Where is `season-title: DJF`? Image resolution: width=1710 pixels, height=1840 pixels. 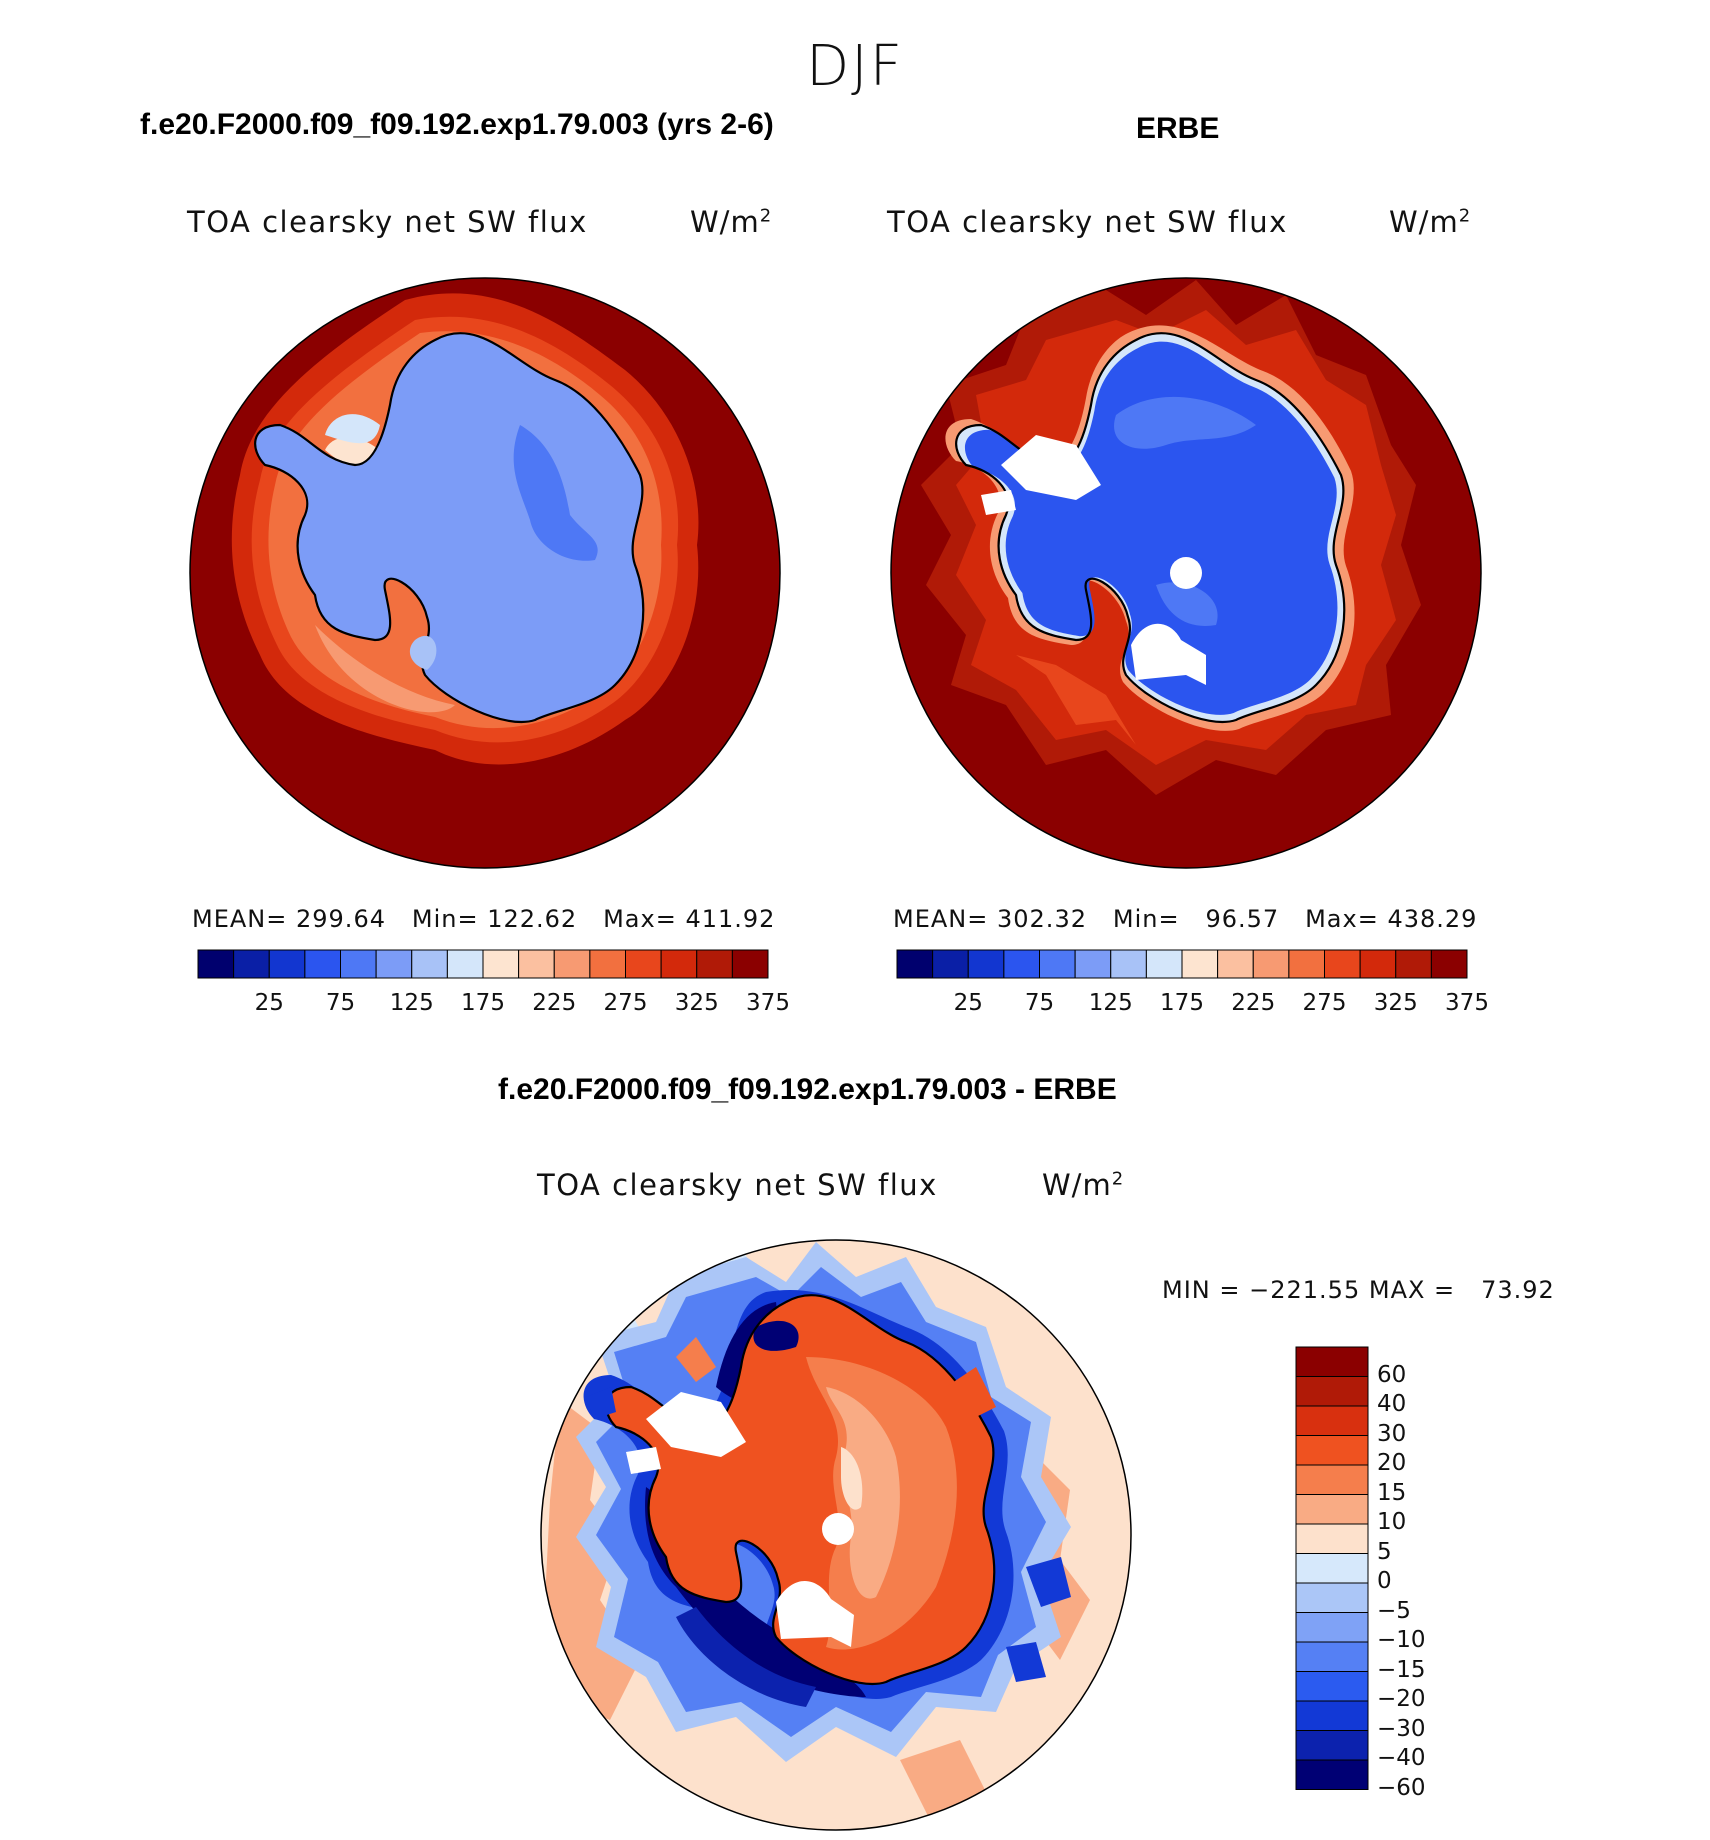 season-title: DJF is located at coordinates (855, 66).